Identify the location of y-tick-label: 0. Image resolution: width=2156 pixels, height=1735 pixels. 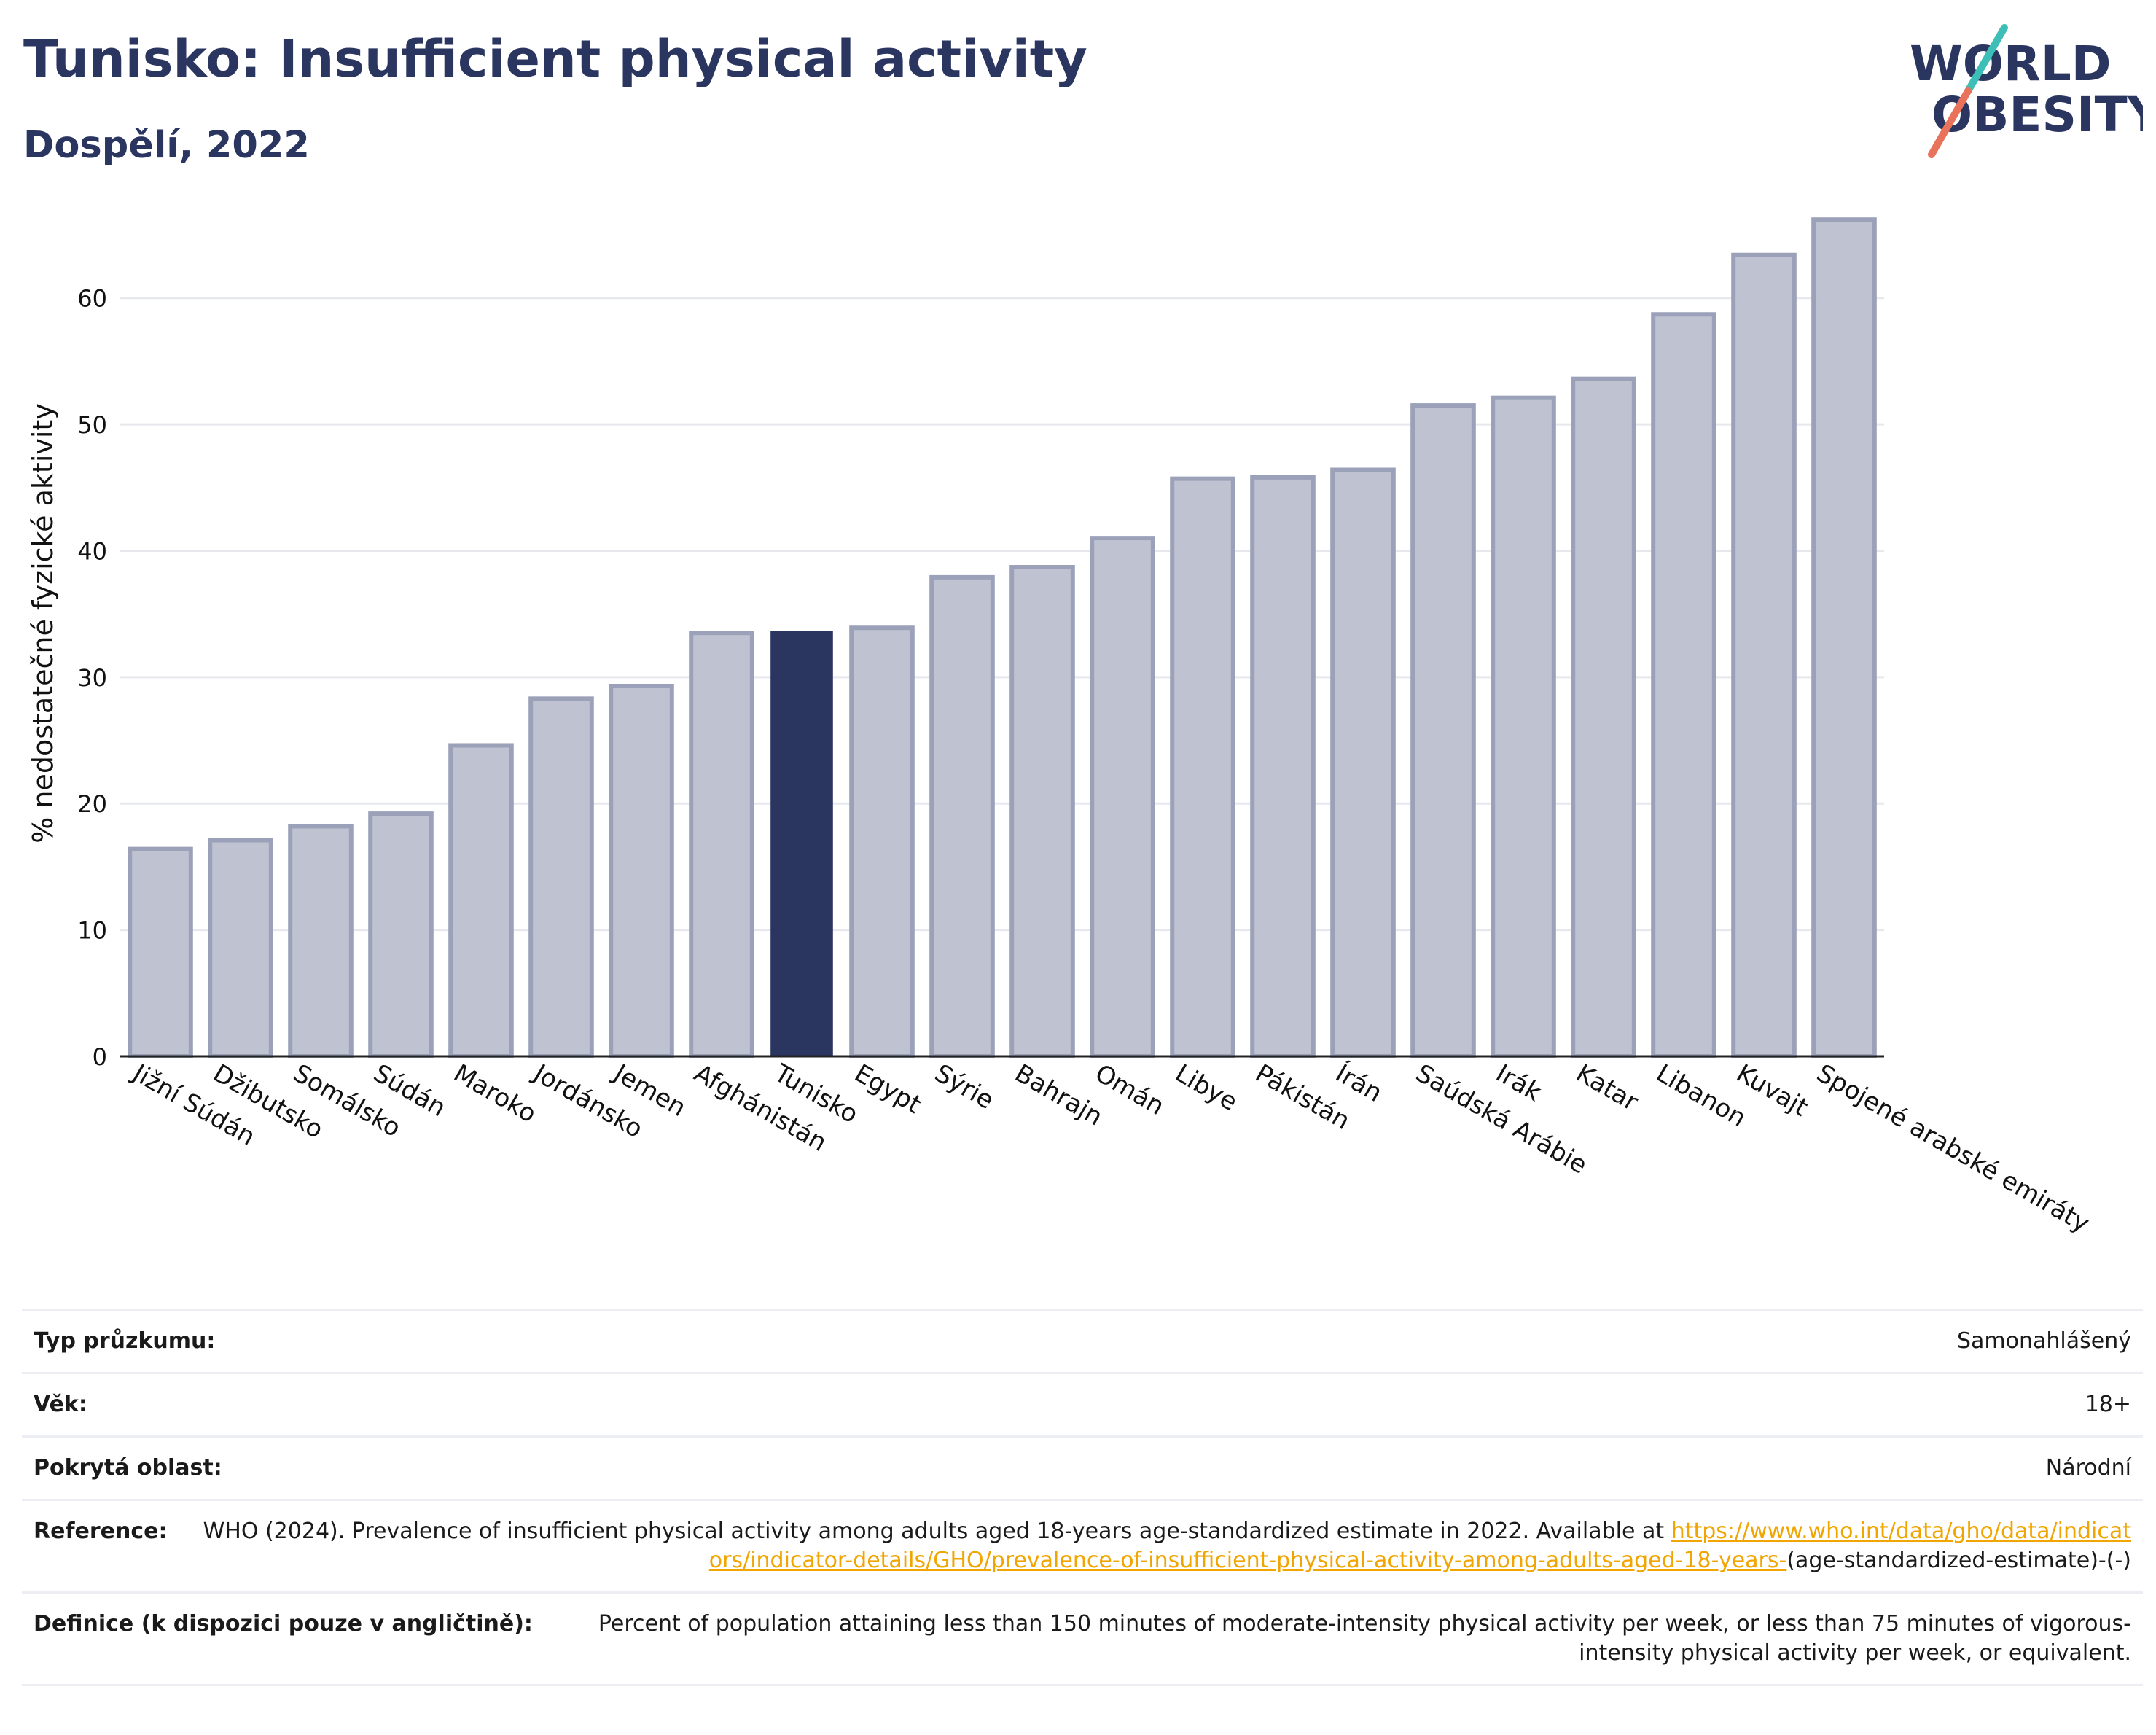
(100, 1057).